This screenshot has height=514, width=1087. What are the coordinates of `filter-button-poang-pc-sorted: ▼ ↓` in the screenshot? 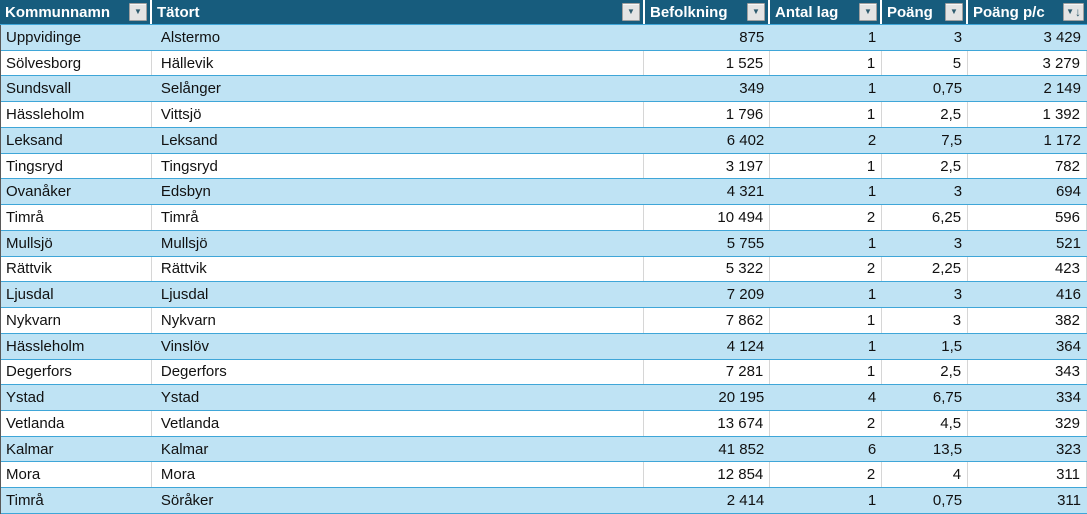 It's located at (1073, 12).